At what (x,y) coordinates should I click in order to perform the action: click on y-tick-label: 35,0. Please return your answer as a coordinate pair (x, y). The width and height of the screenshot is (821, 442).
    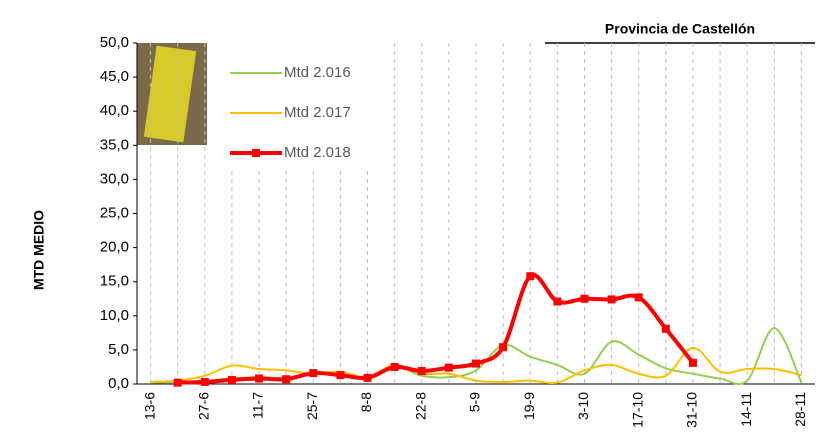
    Looking at the image, I should click on (114, 144).